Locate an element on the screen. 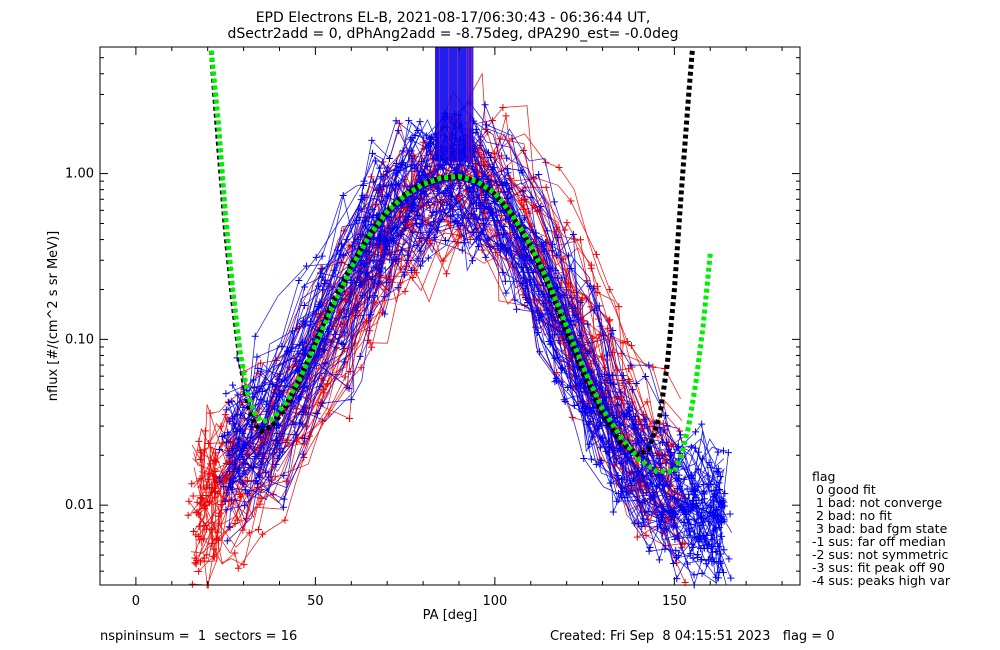 Image resolution: width=1000 pixels, height=650 pixels. peak-marker-layer is located at coordinates (454, 104).